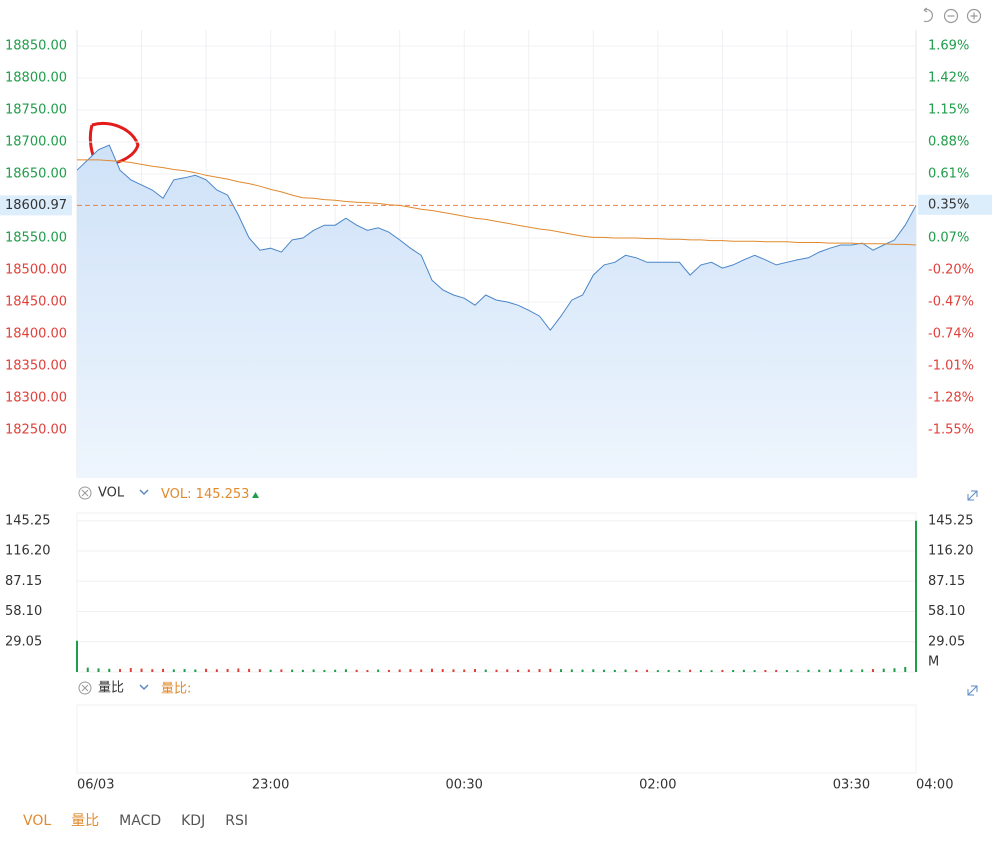 The height and width of the screenshot is (846, 992). I want to click on y-tick-label: 18350.00, so click(36, 366).